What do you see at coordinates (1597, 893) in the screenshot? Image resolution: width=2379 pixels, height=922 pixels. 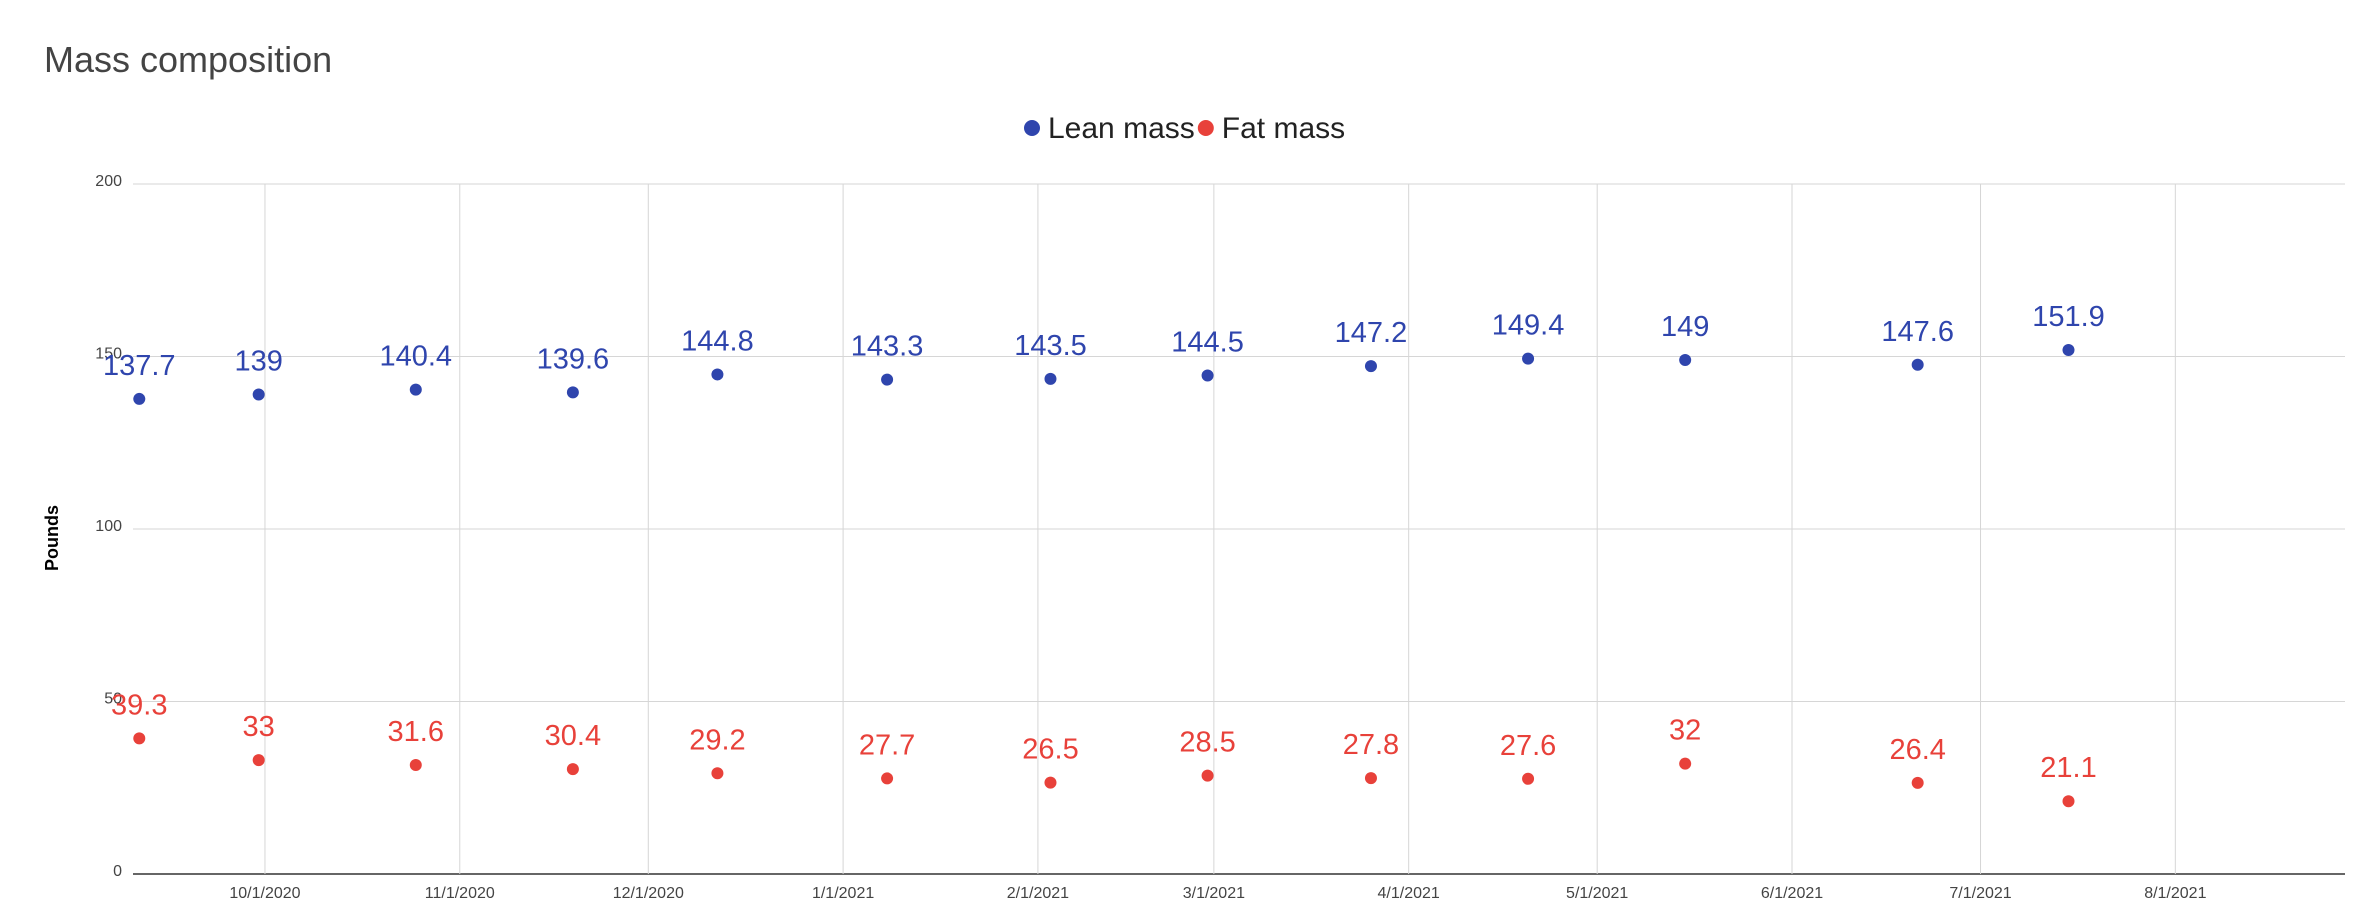 I see `x-tick-label: 5/1/2021` at bounding box center [1597, 893].